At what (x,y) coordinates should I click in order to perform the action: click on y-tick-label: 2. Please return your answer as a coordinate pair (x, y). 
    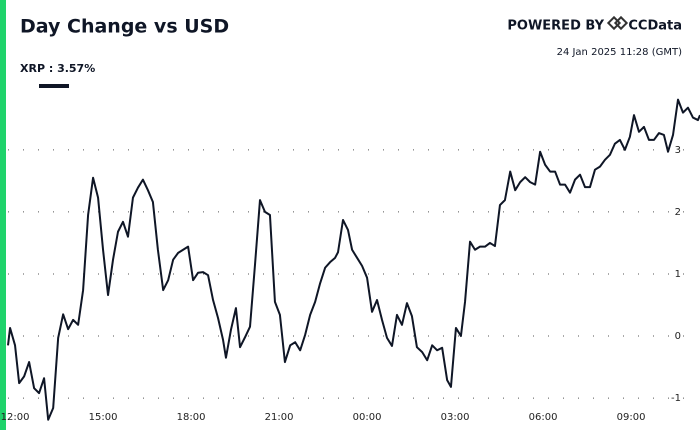
    Looking at the image, I should click on (678, 212).